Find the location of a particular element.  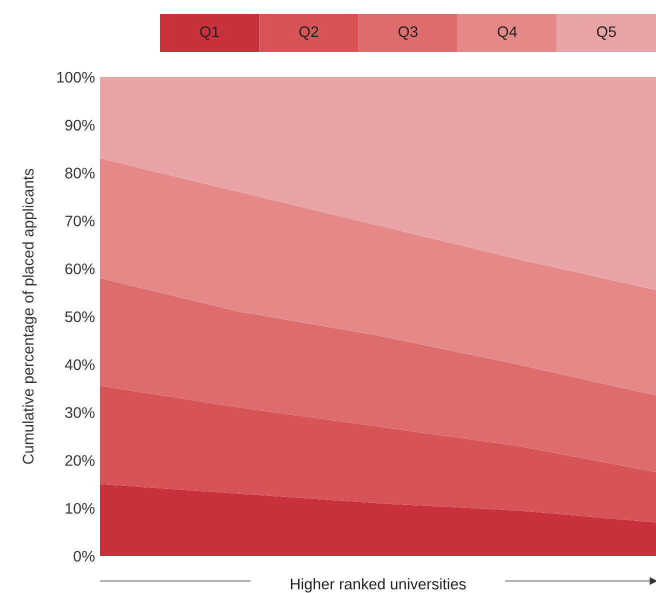

y-tick-label: 10% is located at coordinates (80, 508).